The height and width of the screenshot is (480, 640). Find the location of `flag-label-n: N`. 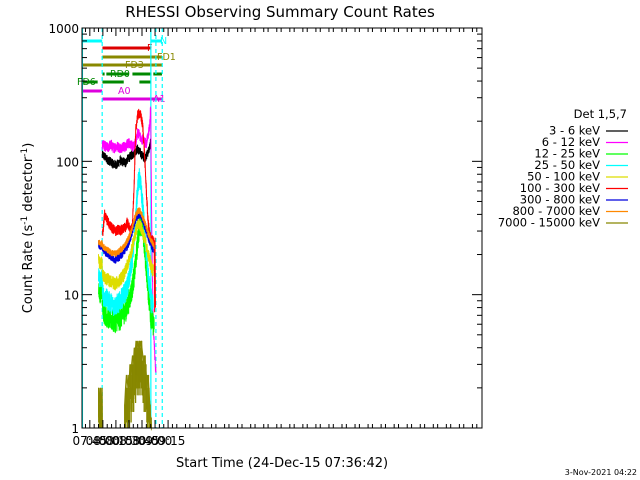

flag-label-n: N is located at coordinates (163, 41).